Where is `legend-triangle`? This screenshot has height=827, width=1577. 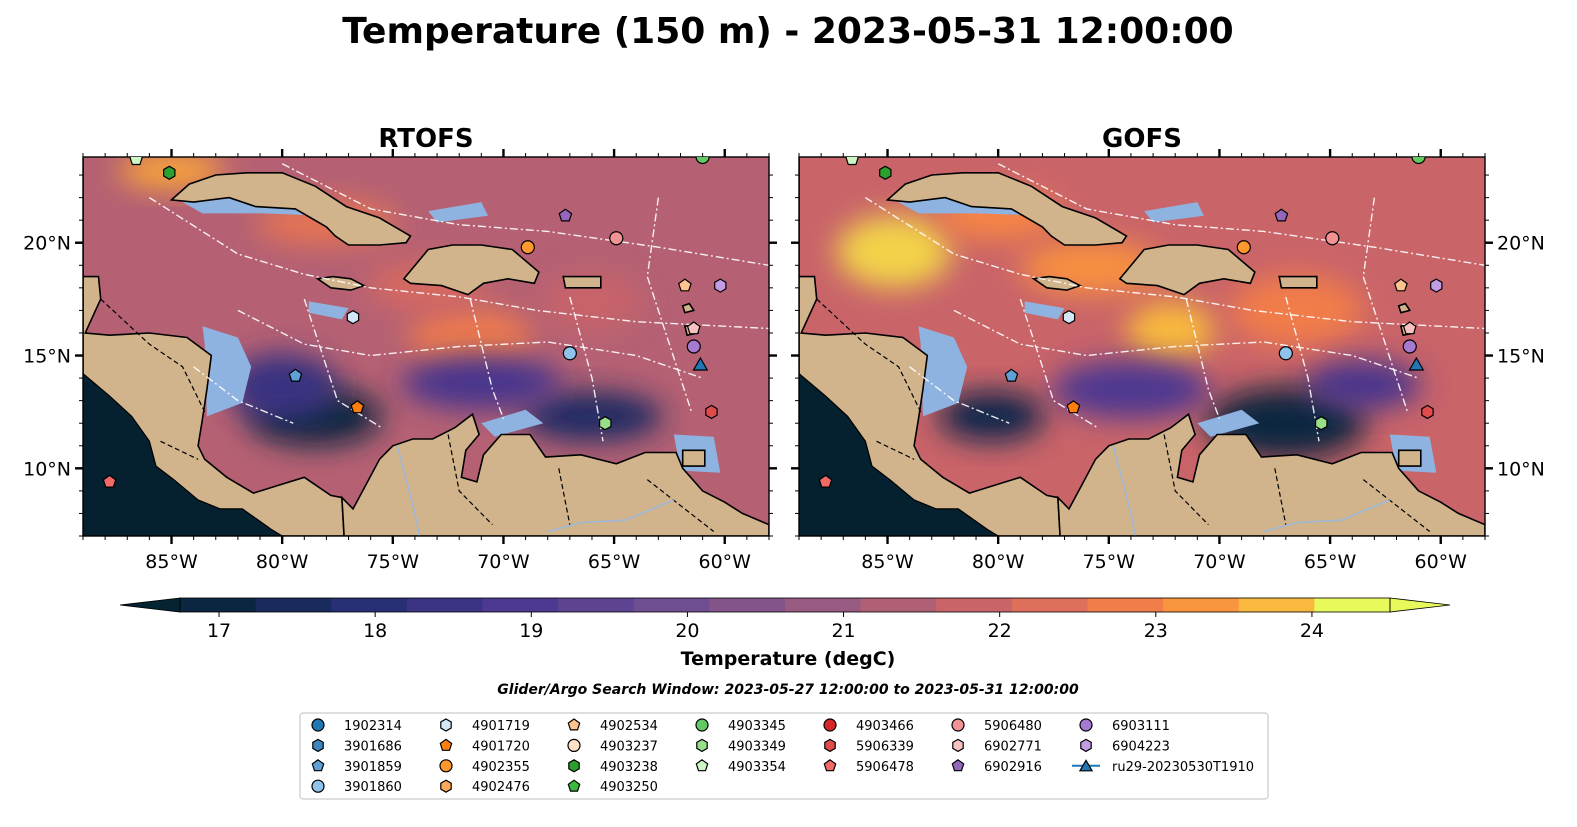
legend-triangle is located at coordinates (1086, 765).